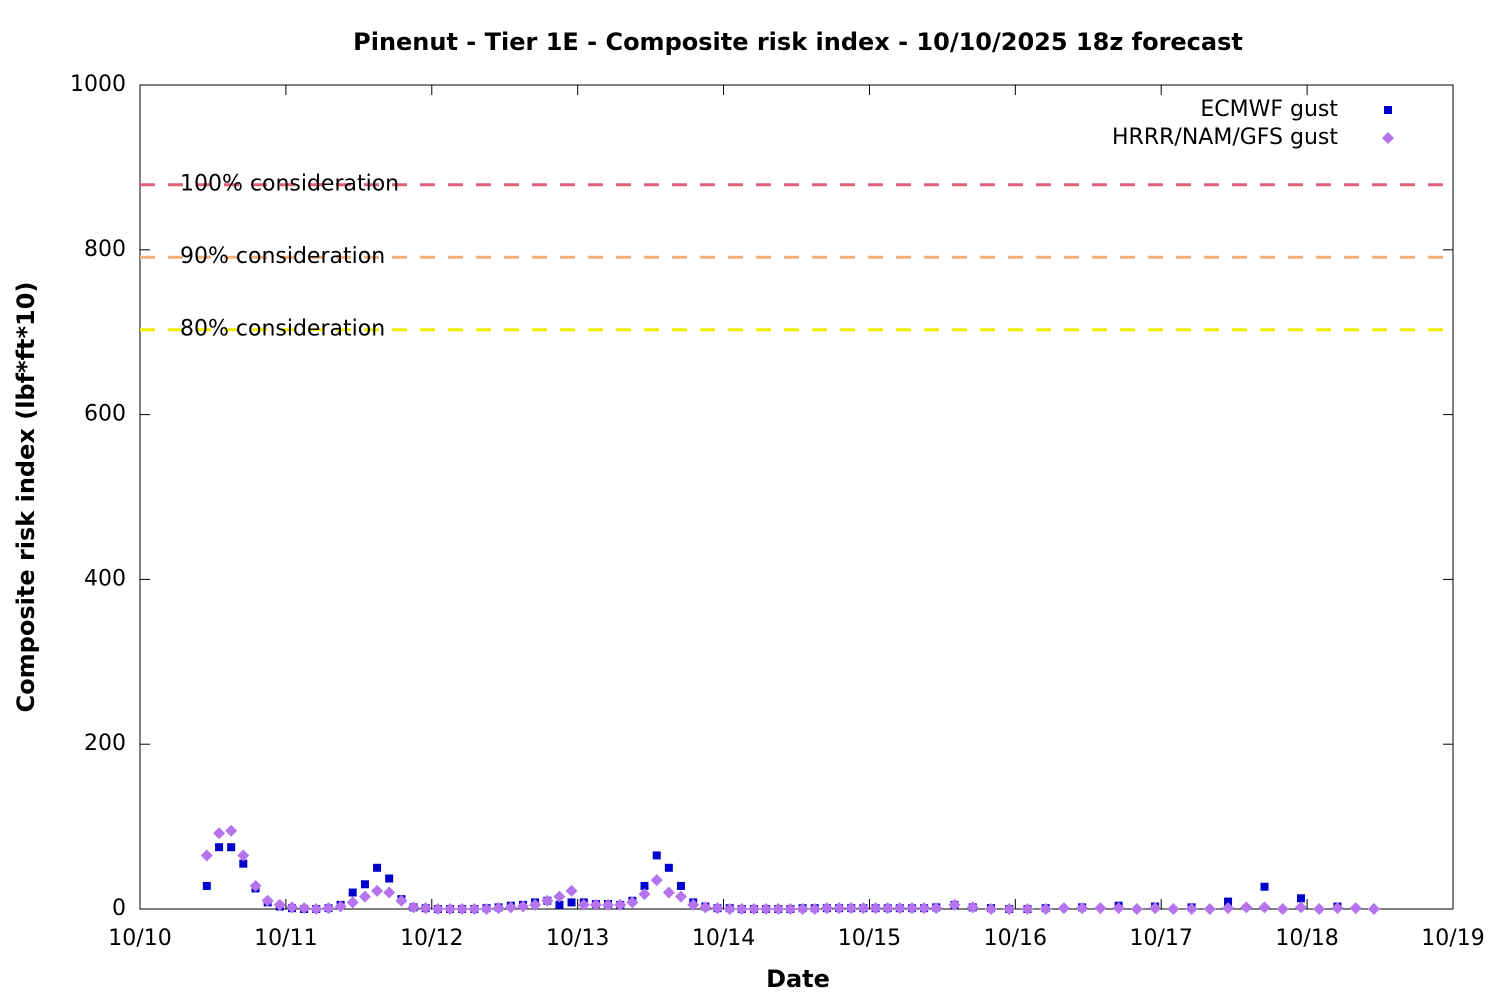  Describe the element at coordinates (282, 329) in the screenshot. I see `threshold-label: 80% consideration` at that location.